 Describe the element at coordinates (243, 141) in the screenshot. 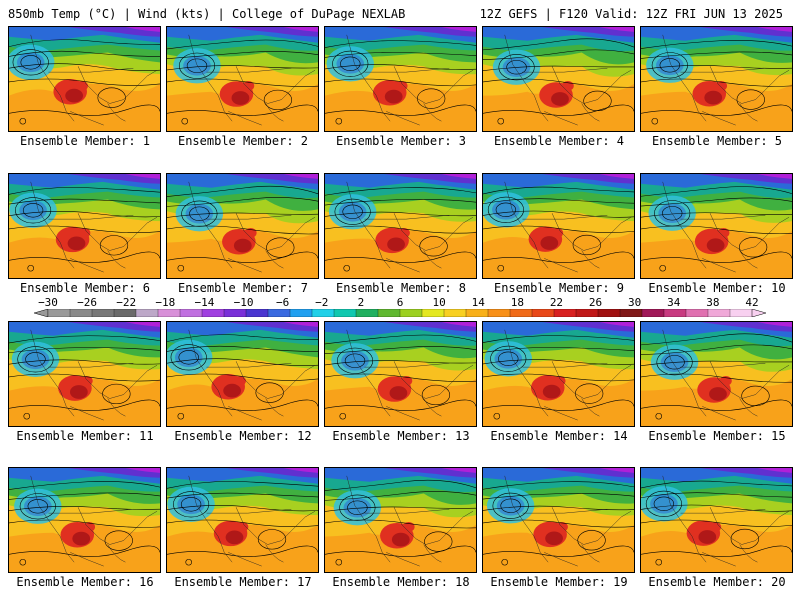

I see `ensemble-member-label: Ensemble Member: 2` at that location.